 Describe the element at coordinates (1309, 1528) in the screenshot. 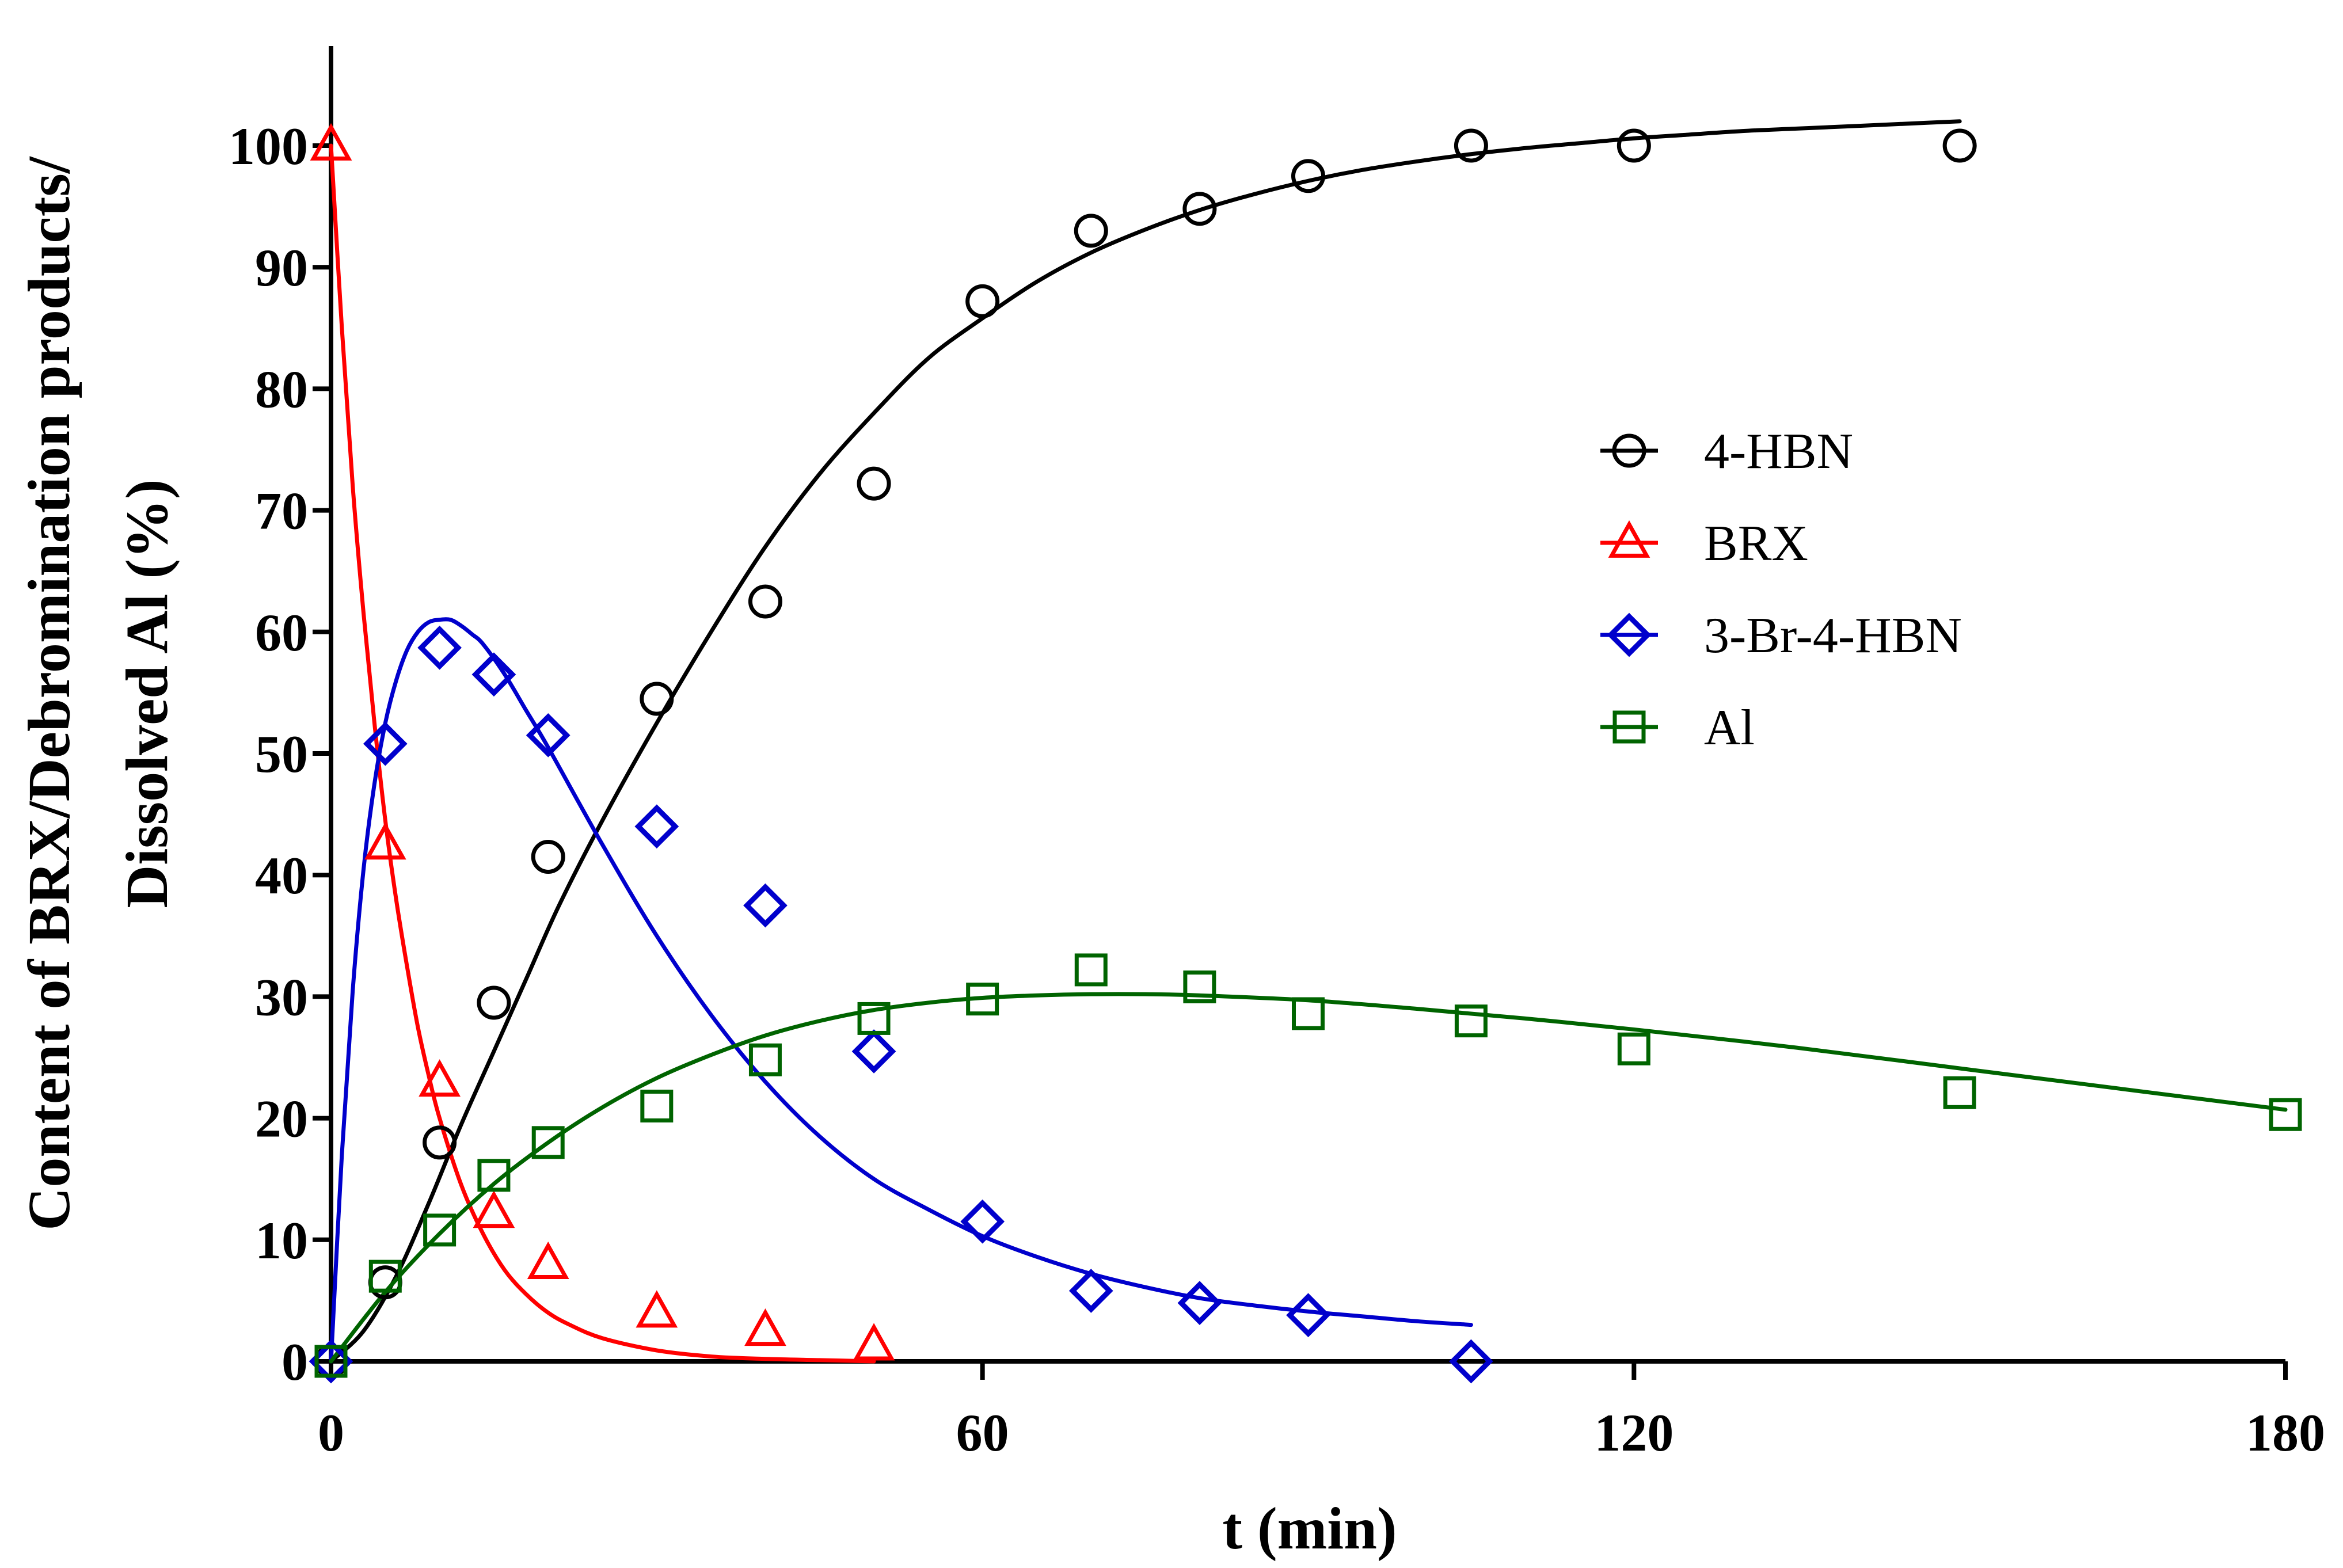

I see `x-axis-title: t (min)` at that location.